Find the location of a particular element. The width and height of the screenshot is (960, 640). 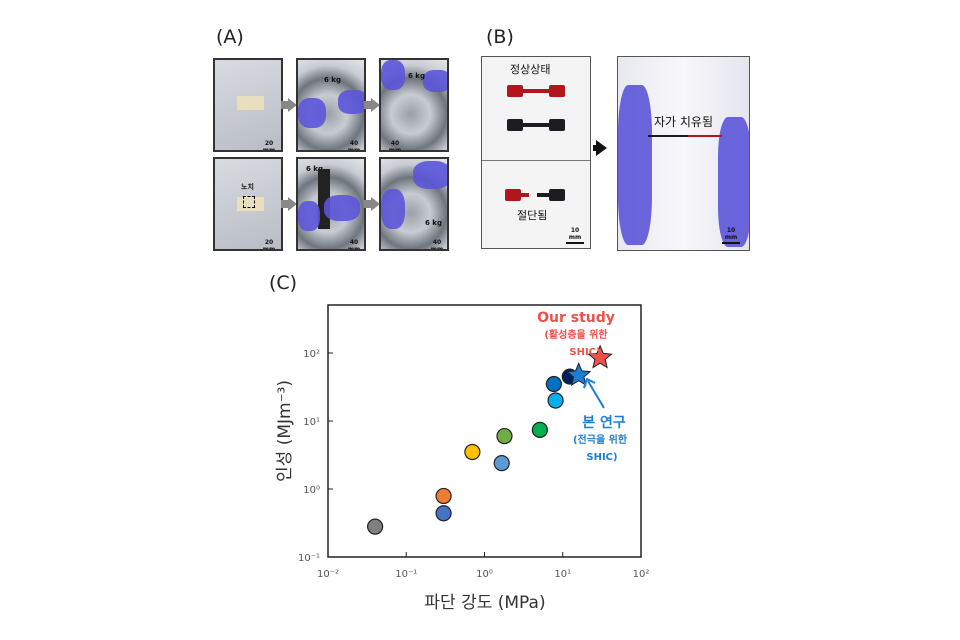

photo-specimens: 정상상태 절단됨 10 mm is located at coordinates (536, 152).